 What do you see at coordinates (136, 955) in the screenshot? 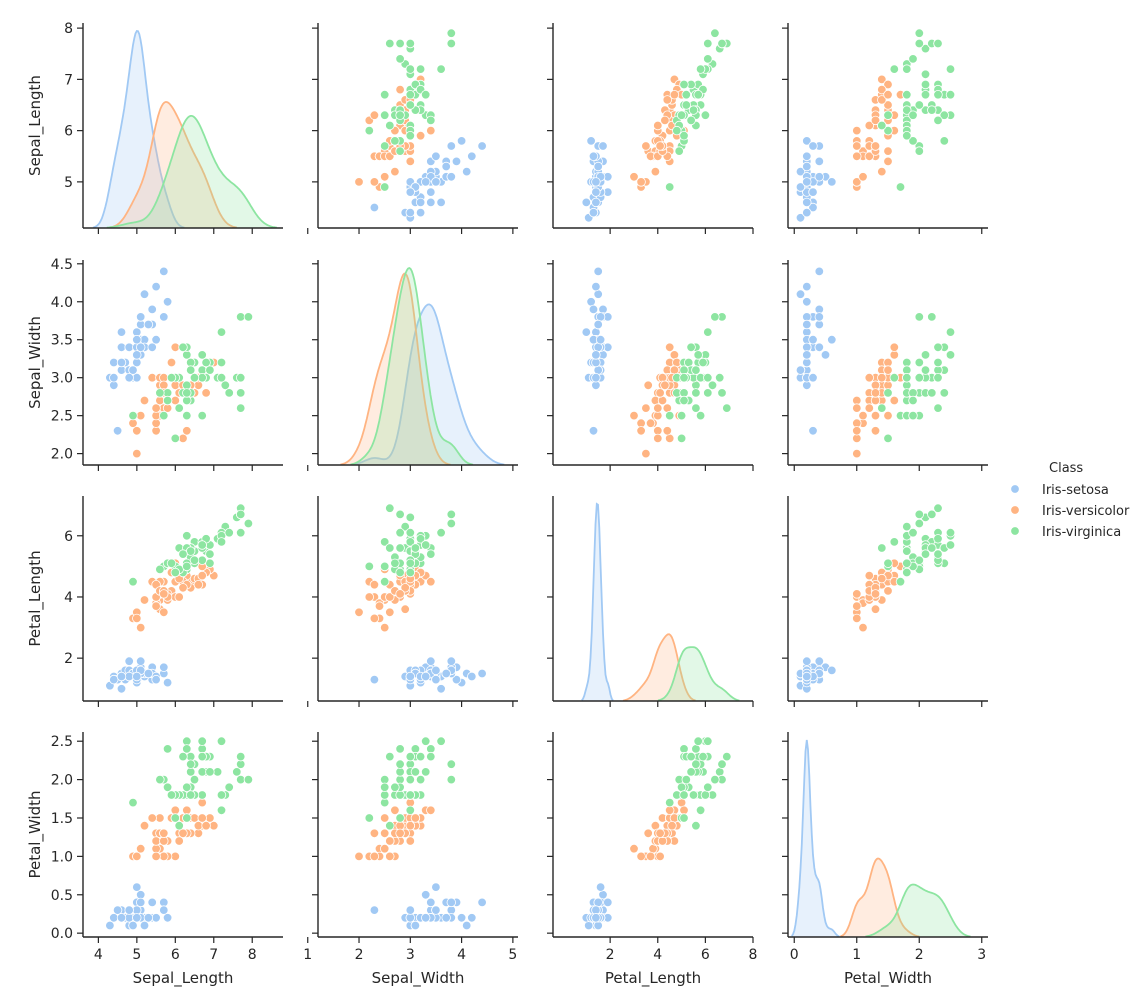
I see `x-tick-label: 5` at bounding box center [136, 955].